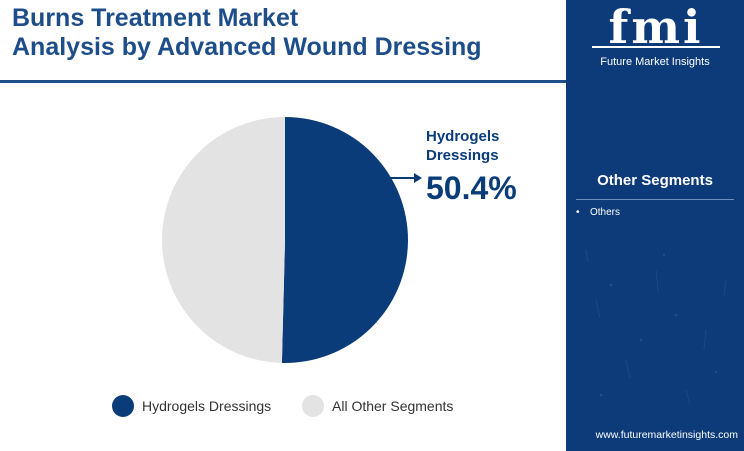  What do you see at coordinates (207, 406) in the screenshot?
I see `legend-label-hydrogels: Hydrogels Dressings` at bounding box center [207, 406].